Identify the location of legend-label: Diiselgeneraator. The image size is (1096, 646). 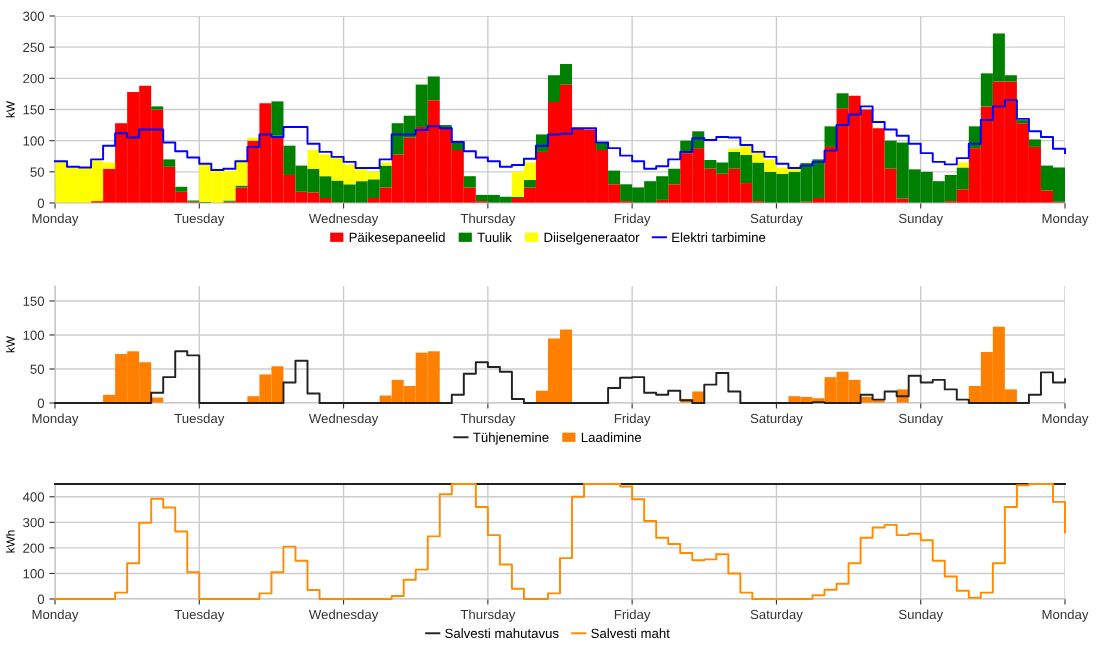
(592, 238).